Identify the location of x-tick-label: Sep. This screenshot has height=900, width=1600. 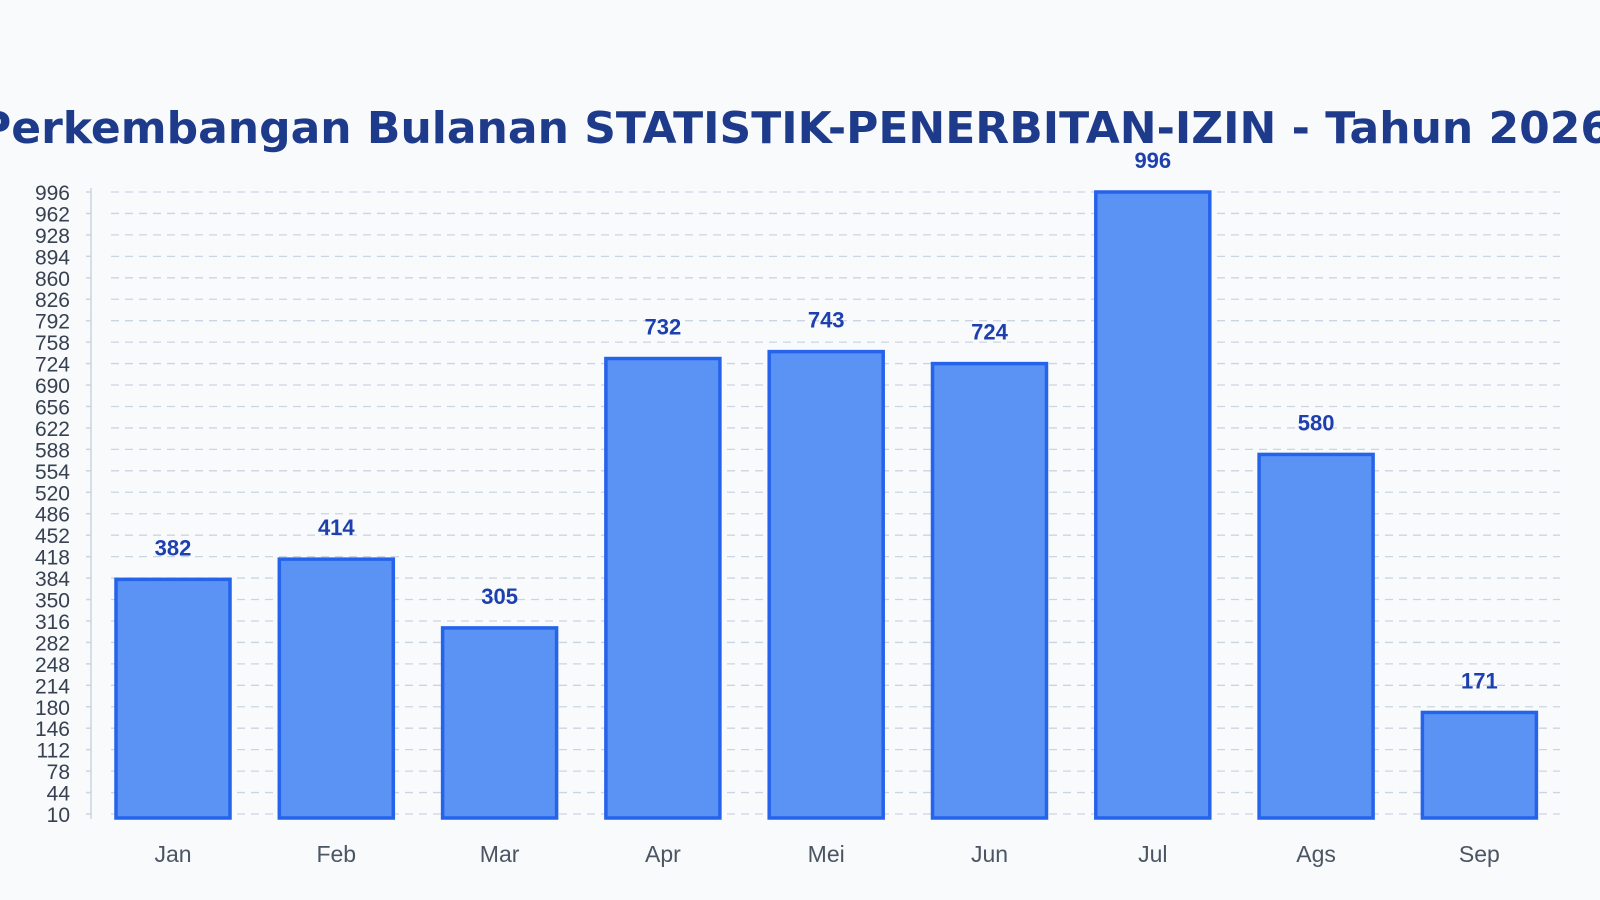
(1479, 854).